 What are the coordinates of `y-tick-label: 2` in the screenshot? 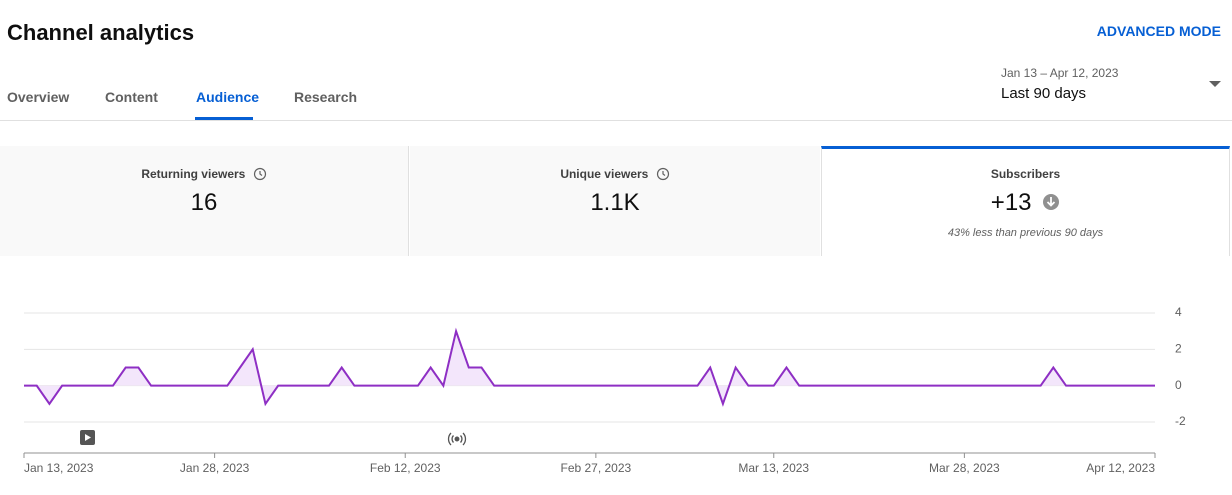 It's located at (1178, 349).